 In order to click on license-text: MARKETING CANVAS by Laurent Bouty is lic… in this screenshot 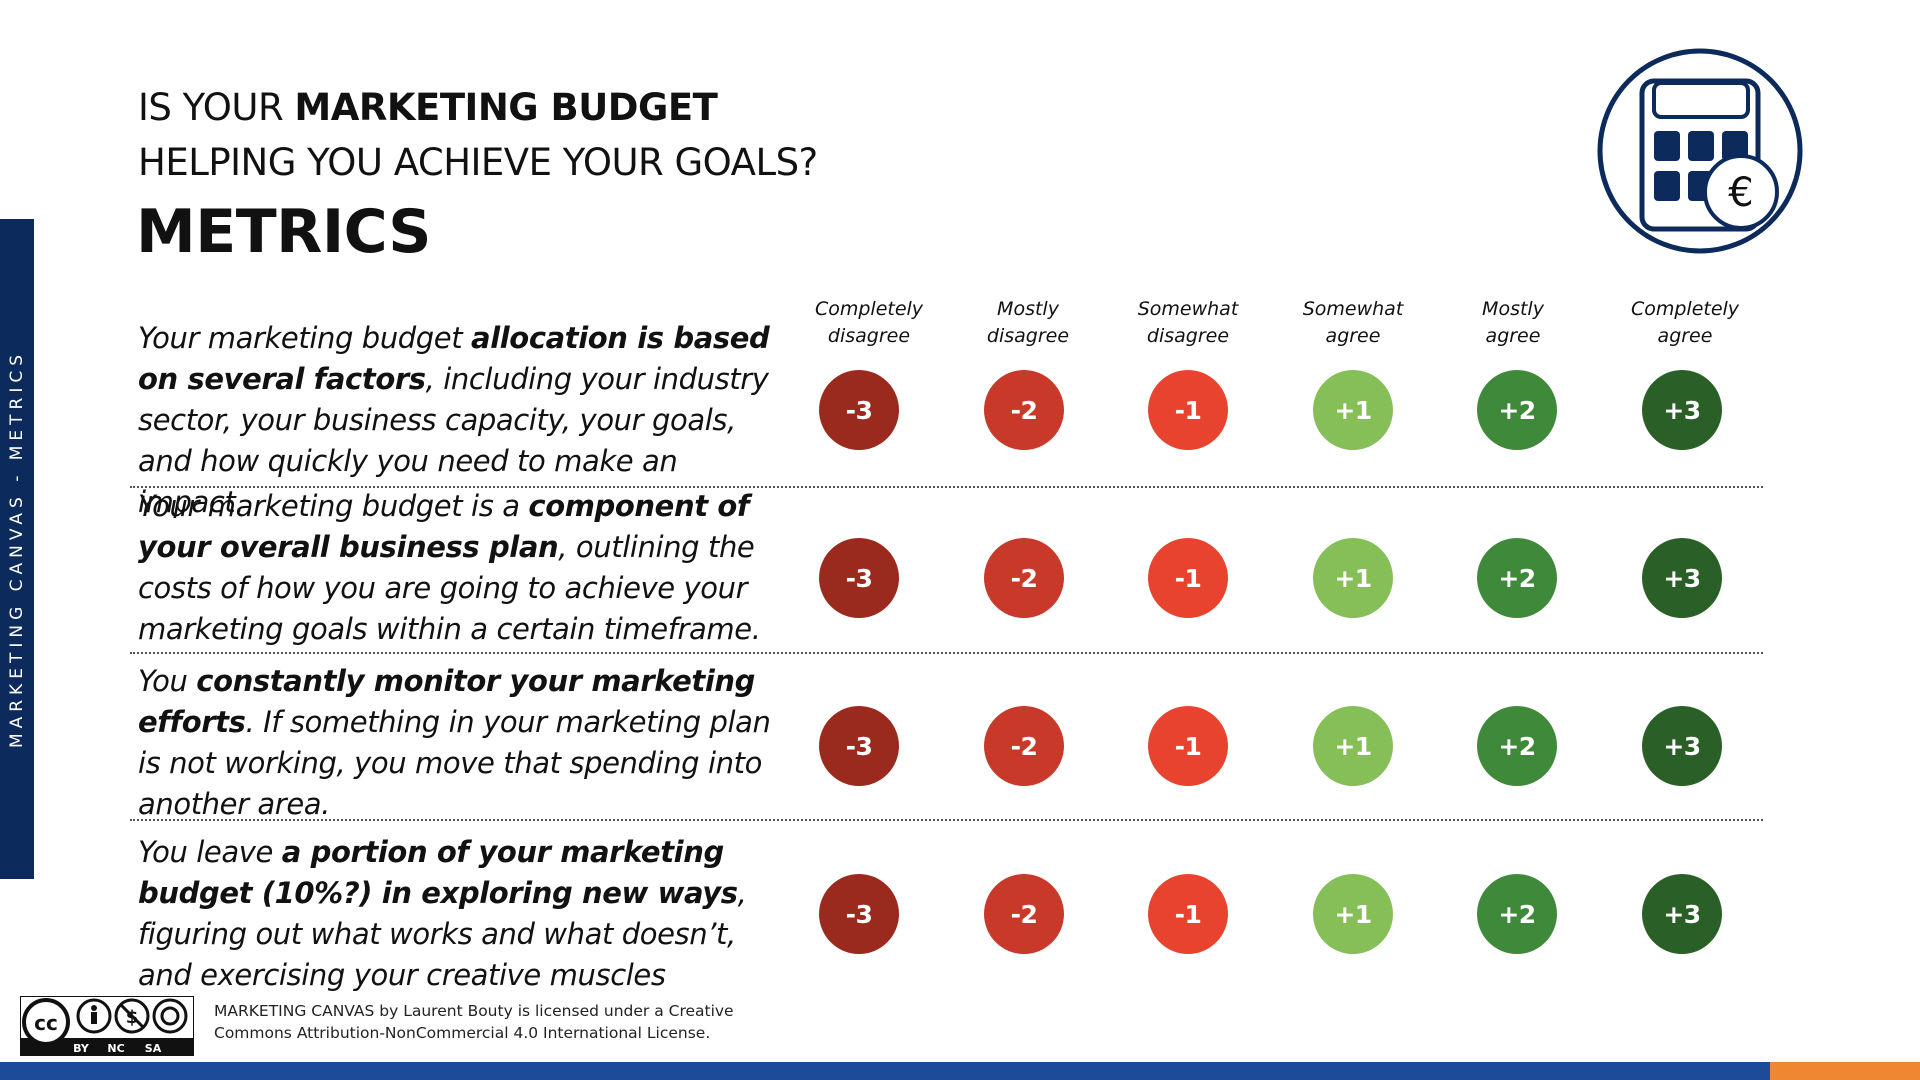, I will do `click(484, 1022)`.